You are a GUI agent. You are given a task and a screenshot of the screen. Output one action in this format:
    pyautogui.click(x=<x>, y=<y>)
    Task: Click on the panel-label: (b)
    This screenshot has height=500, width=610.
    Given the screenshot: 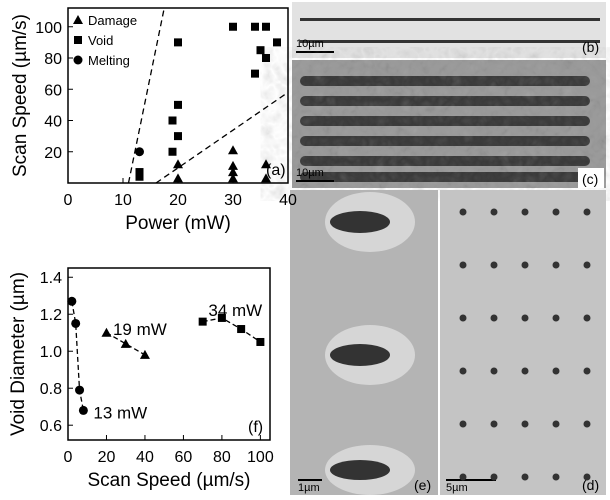 What is the action you would take?
    pyautogui.click(x=590, y=47)
    